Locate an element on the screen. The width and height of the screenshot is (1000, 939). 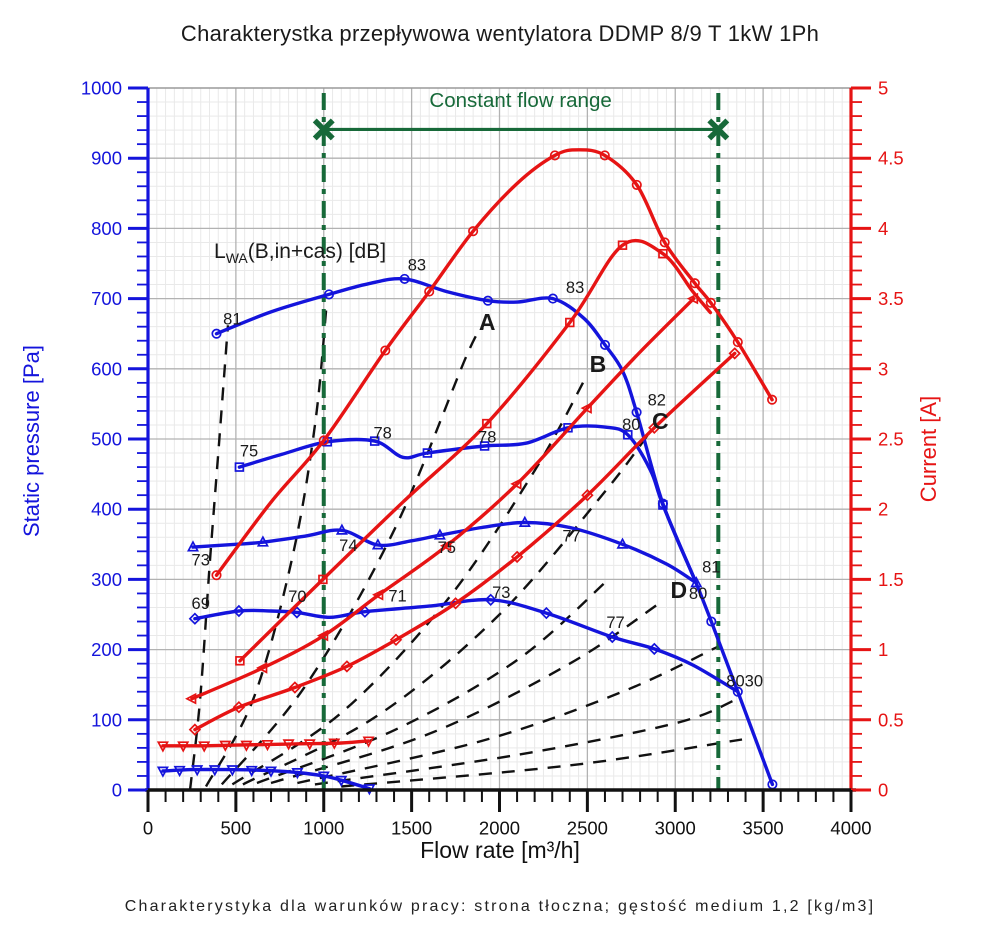
y-right-axis-title: Current [A] is located at coordinates (928, 449).